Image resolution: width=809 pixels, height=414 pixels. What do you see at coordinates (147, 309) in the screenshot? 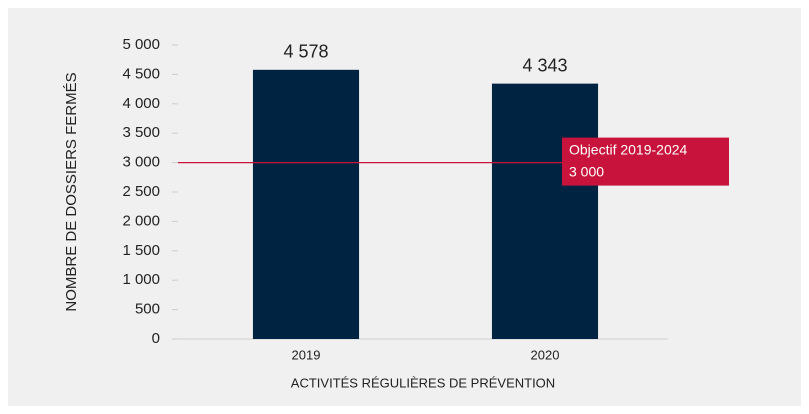
I see `y-tick-label: 500` at bounding box center [147, 309].